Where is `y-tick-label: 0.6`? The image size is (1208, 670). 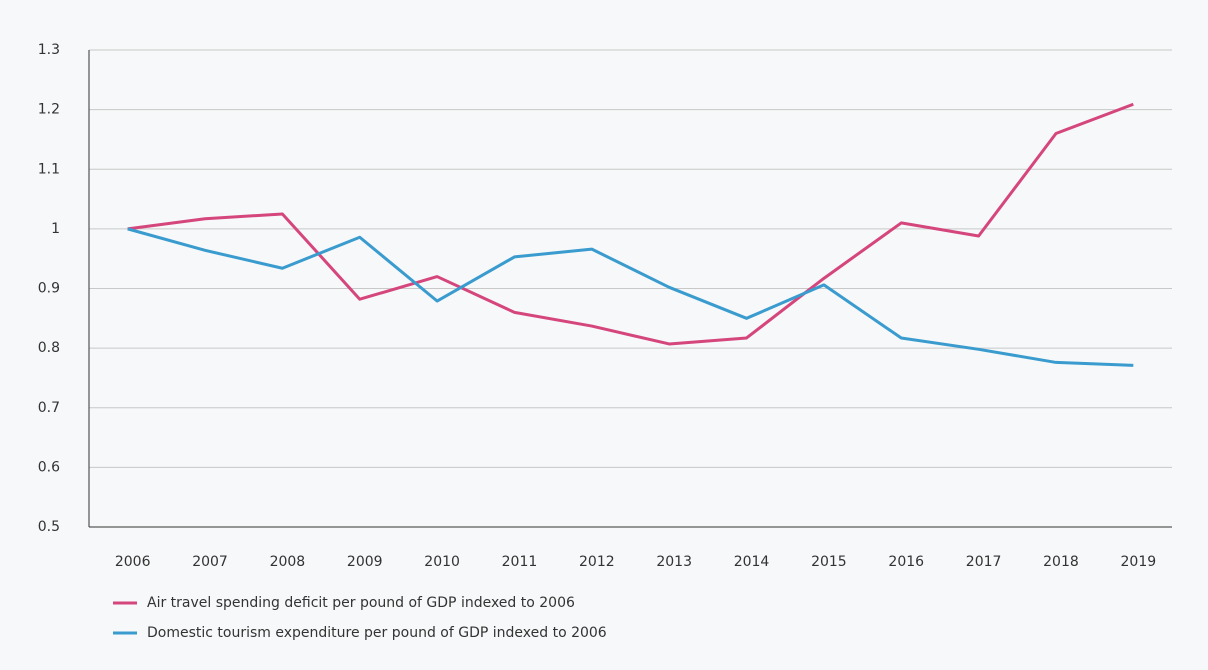
y-tick-label: 0.6 is located at coordinates (49, 467).